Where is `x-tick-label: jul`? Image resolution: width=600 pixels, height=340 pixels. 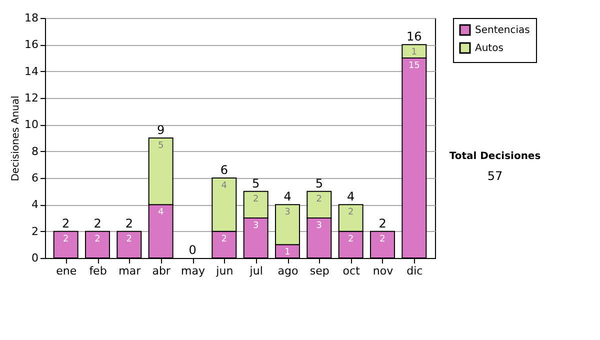
x-tick-label: jul is located at coordinates (255, 271).